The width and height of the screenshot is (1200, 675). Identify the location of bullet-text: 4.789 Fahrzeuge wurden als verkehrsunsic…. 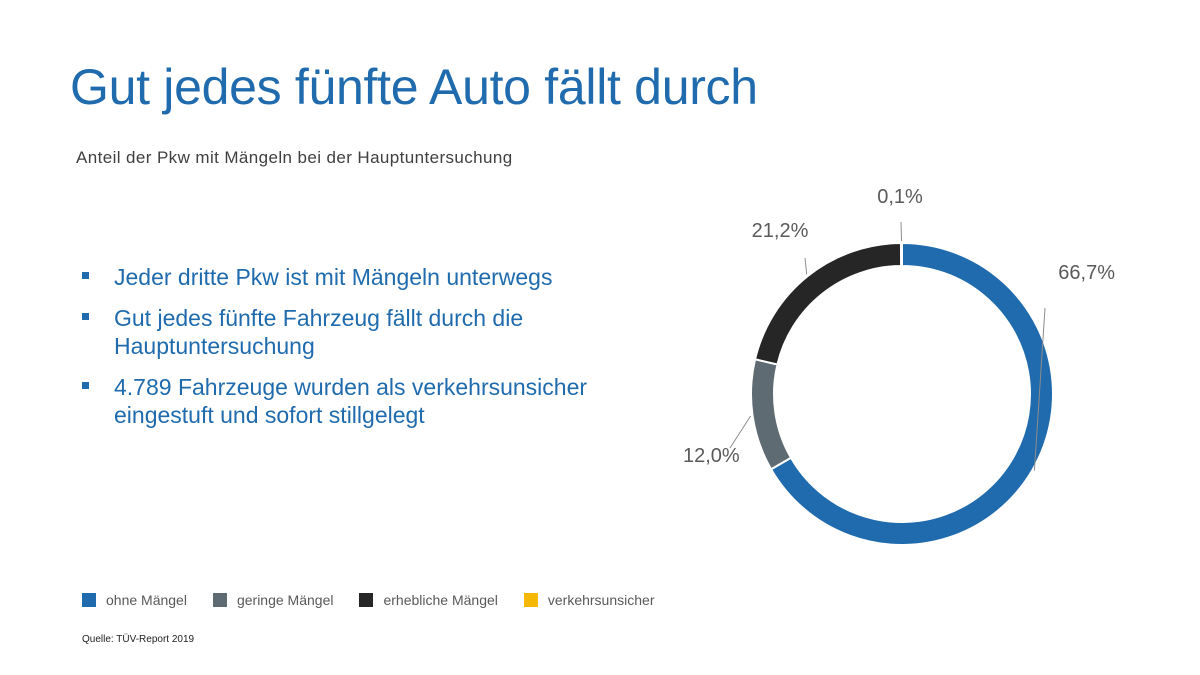
(351, 401).